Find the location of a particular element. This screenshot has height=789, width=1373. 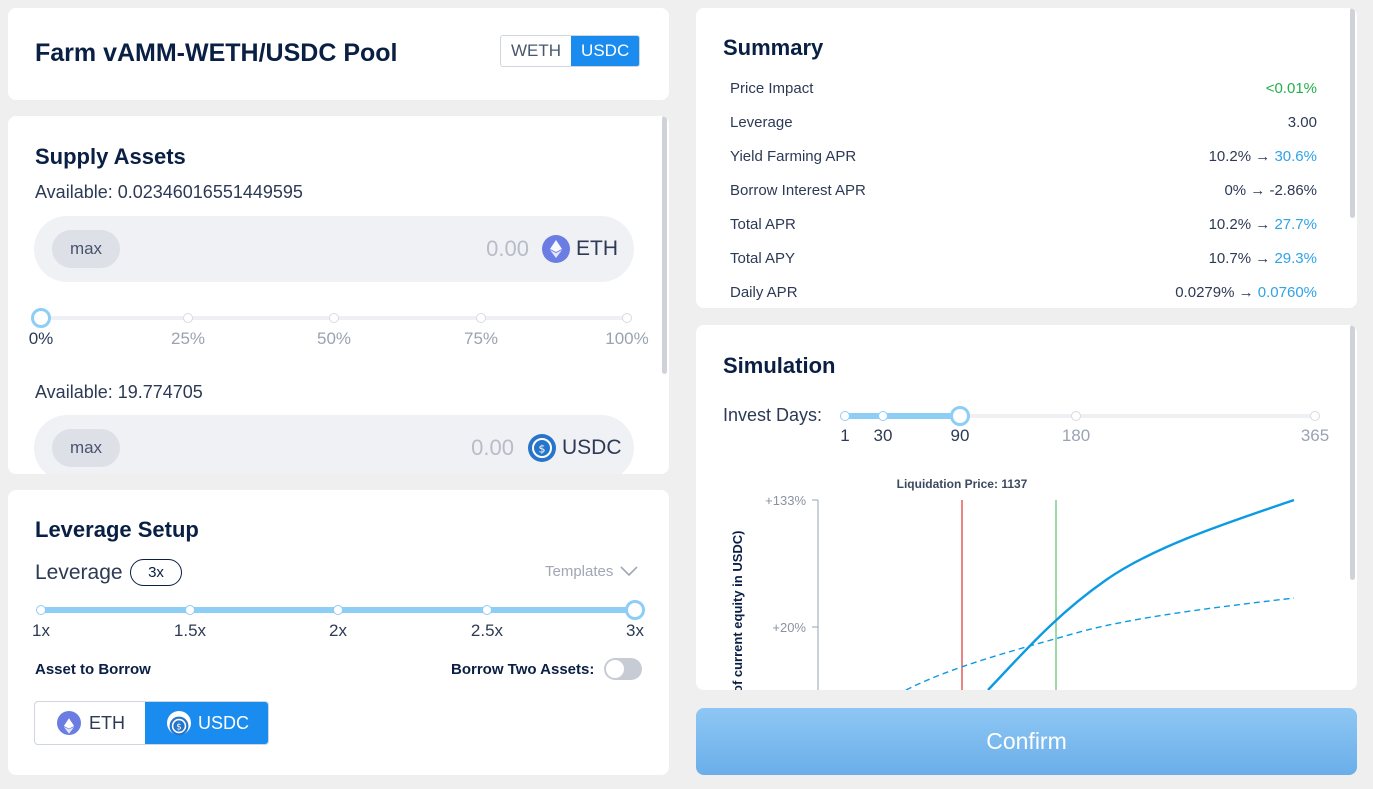

leverage-tick-2-5x: 2.5x is located at coordinates (487, 630).